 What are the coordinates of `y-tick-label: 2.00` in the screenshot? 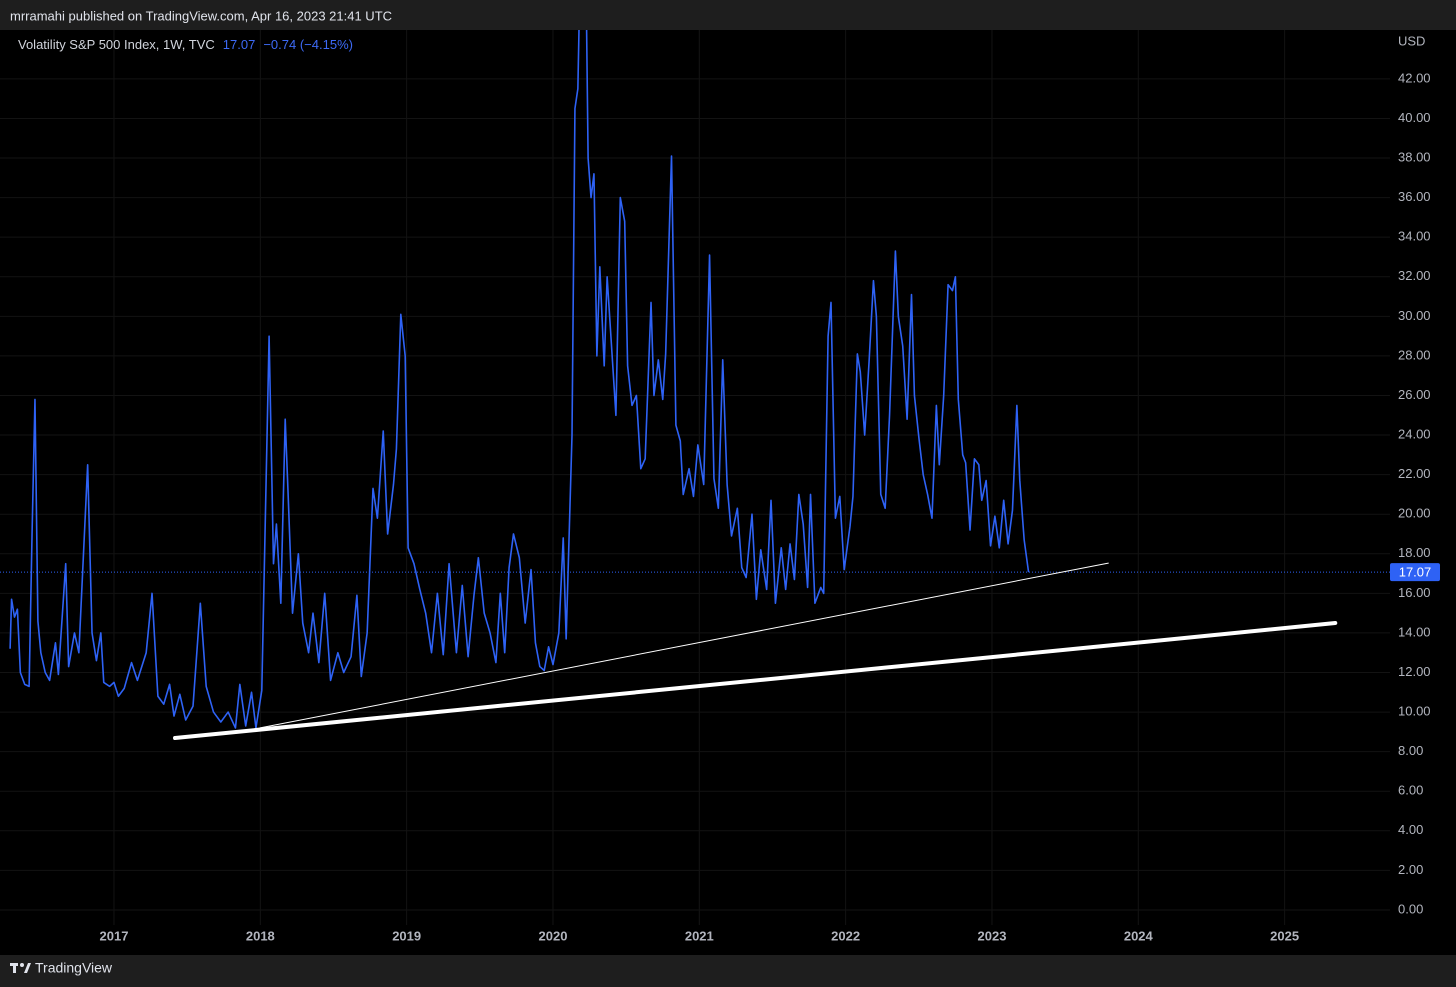 It's located at (1410, 869).